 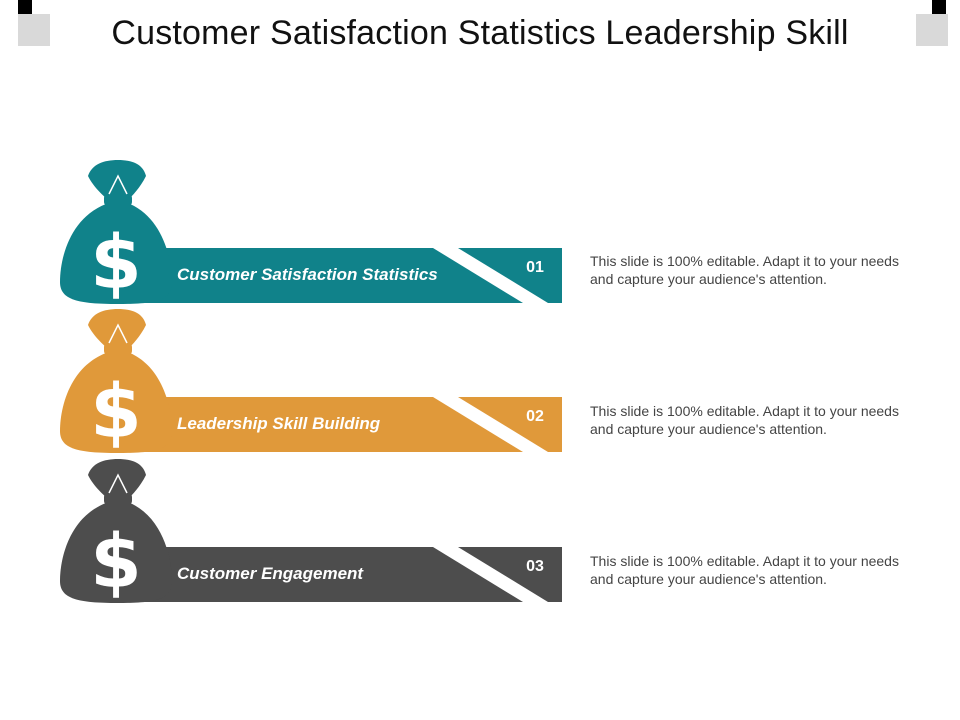 What do you see at coordinates (535, 267) in the screenshot?
I see `item-1-number: 01` at bounding box center [535, 267].